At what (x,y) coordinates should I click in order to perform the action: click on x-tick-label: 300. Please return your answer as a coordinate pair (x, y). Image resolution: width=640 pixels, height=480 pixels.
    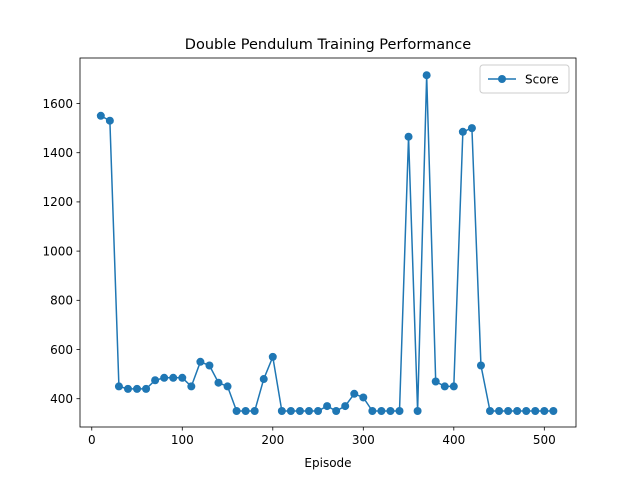
    Looking at the image, I should click on (363, 440).